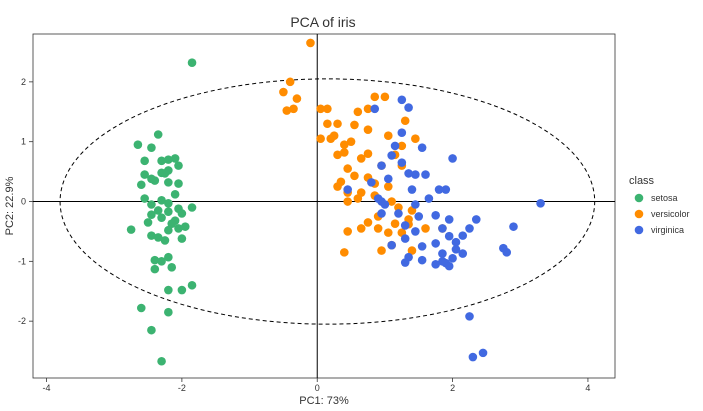  I want to click on legend-key-setosa, so click(639, 198).